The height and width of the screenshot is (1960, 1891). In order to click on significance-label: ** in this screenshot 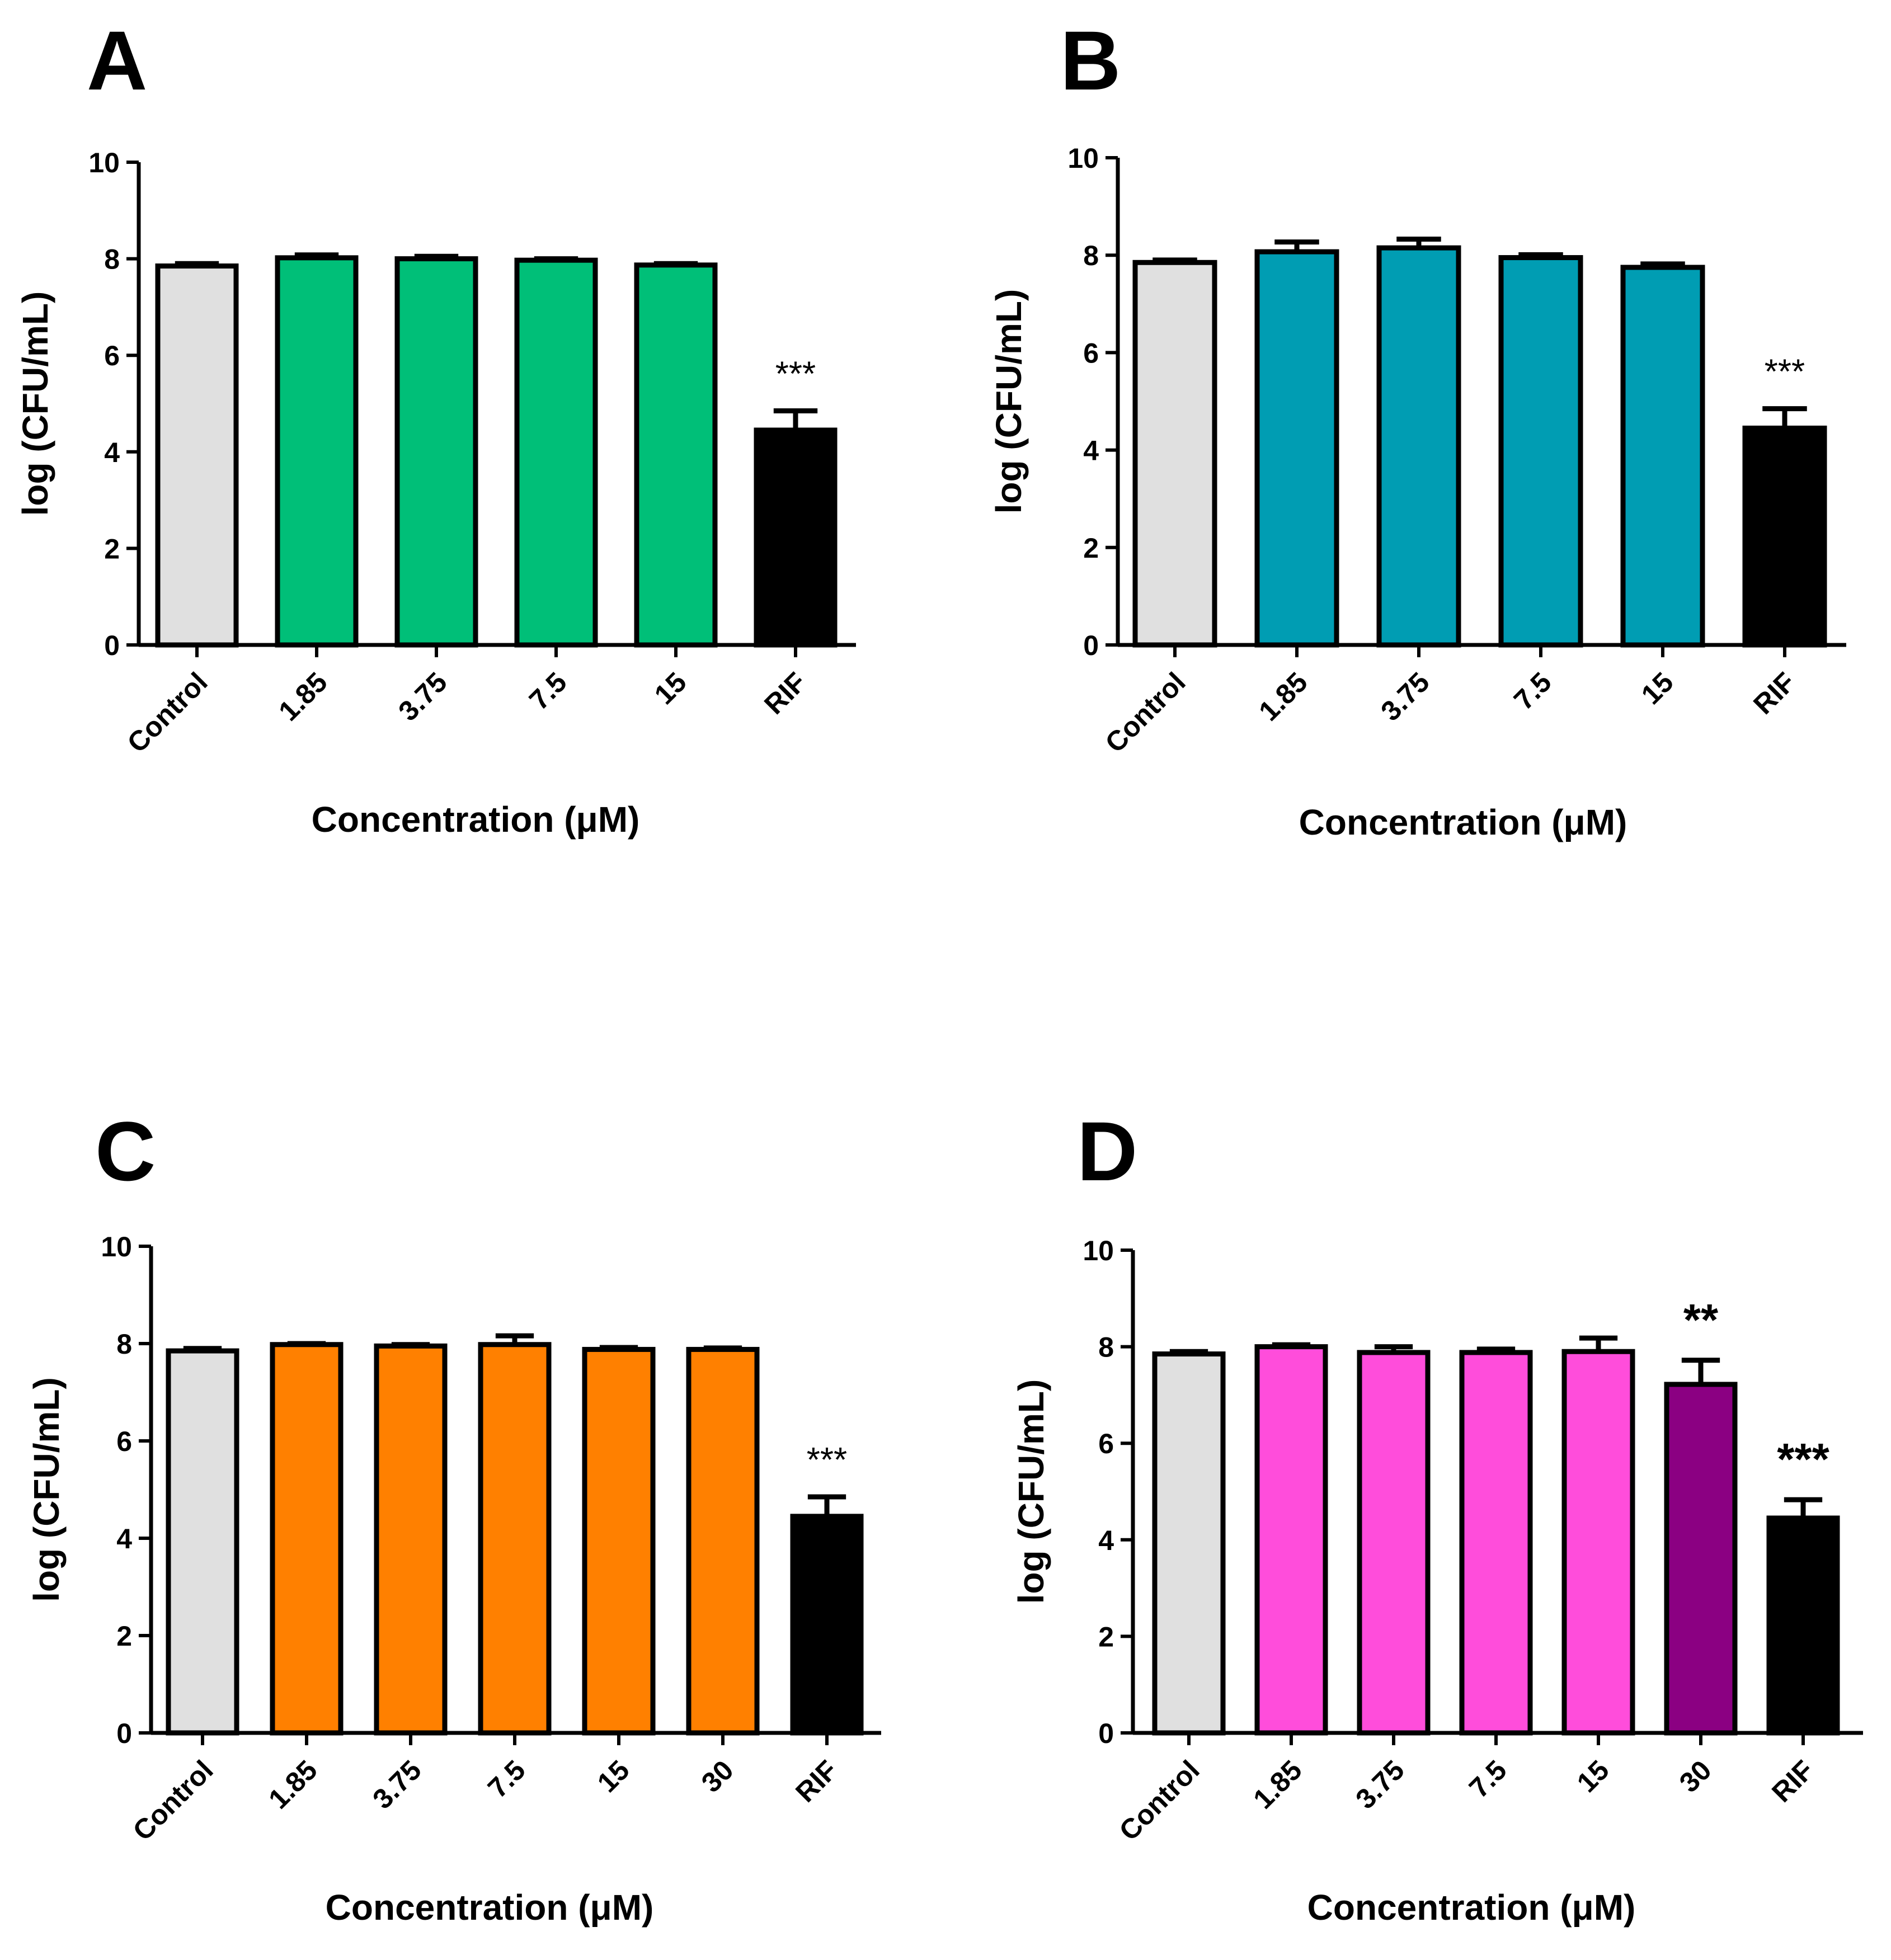, I will do `click(1701, 1320)`.